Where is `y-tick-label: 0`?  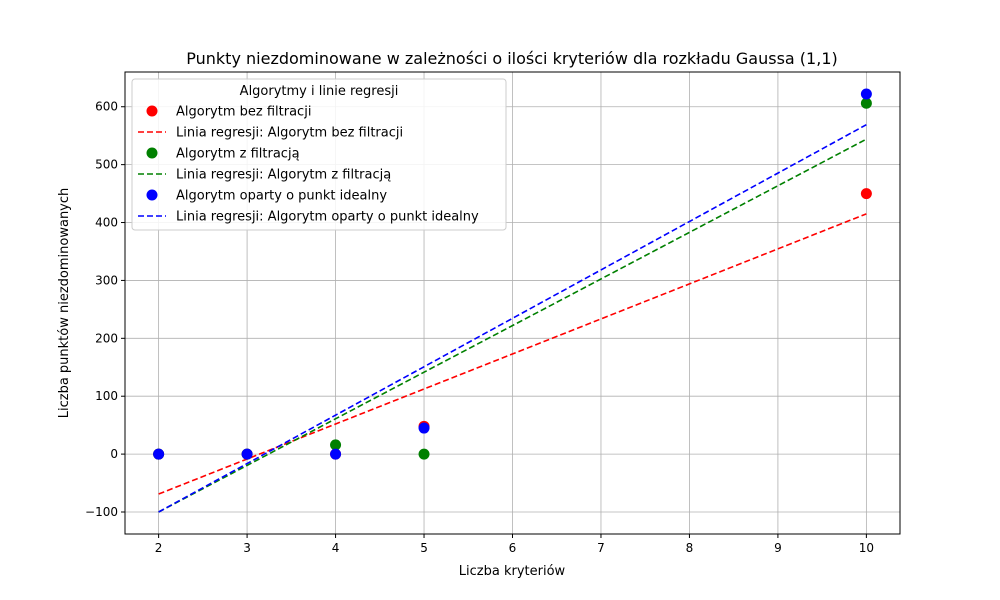
y-tick-label: 0 is located at coordinates (114, 454).